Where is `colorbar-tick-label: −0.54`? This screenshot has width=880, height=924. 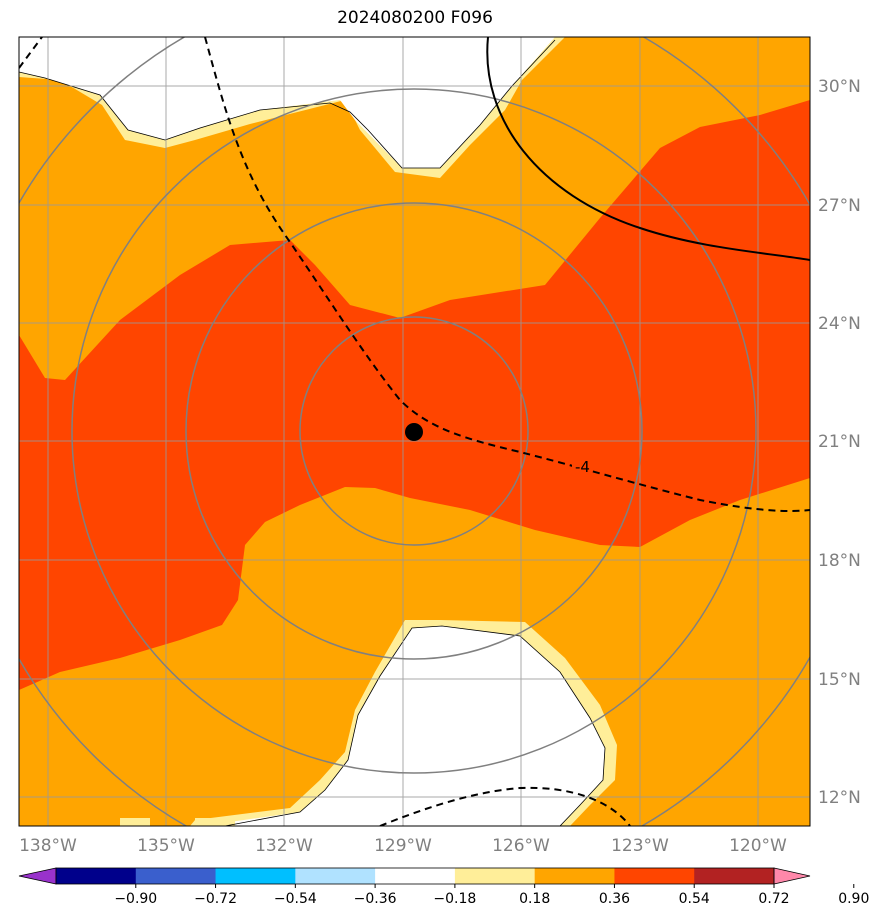 colorbar-tick-label: −0.54 is located at coordinates (295, 899).